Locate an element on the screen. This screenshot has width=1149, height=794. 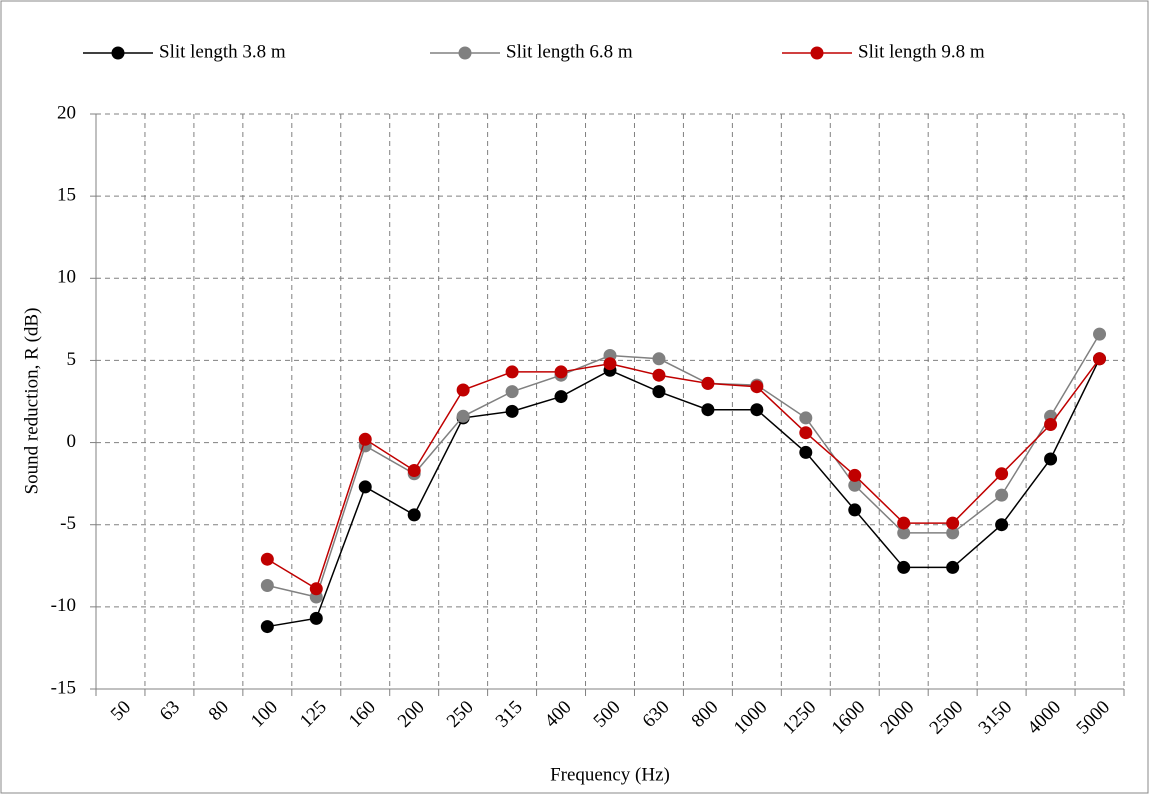
y-tick-label: -15 is located at coordinates (63, 687).